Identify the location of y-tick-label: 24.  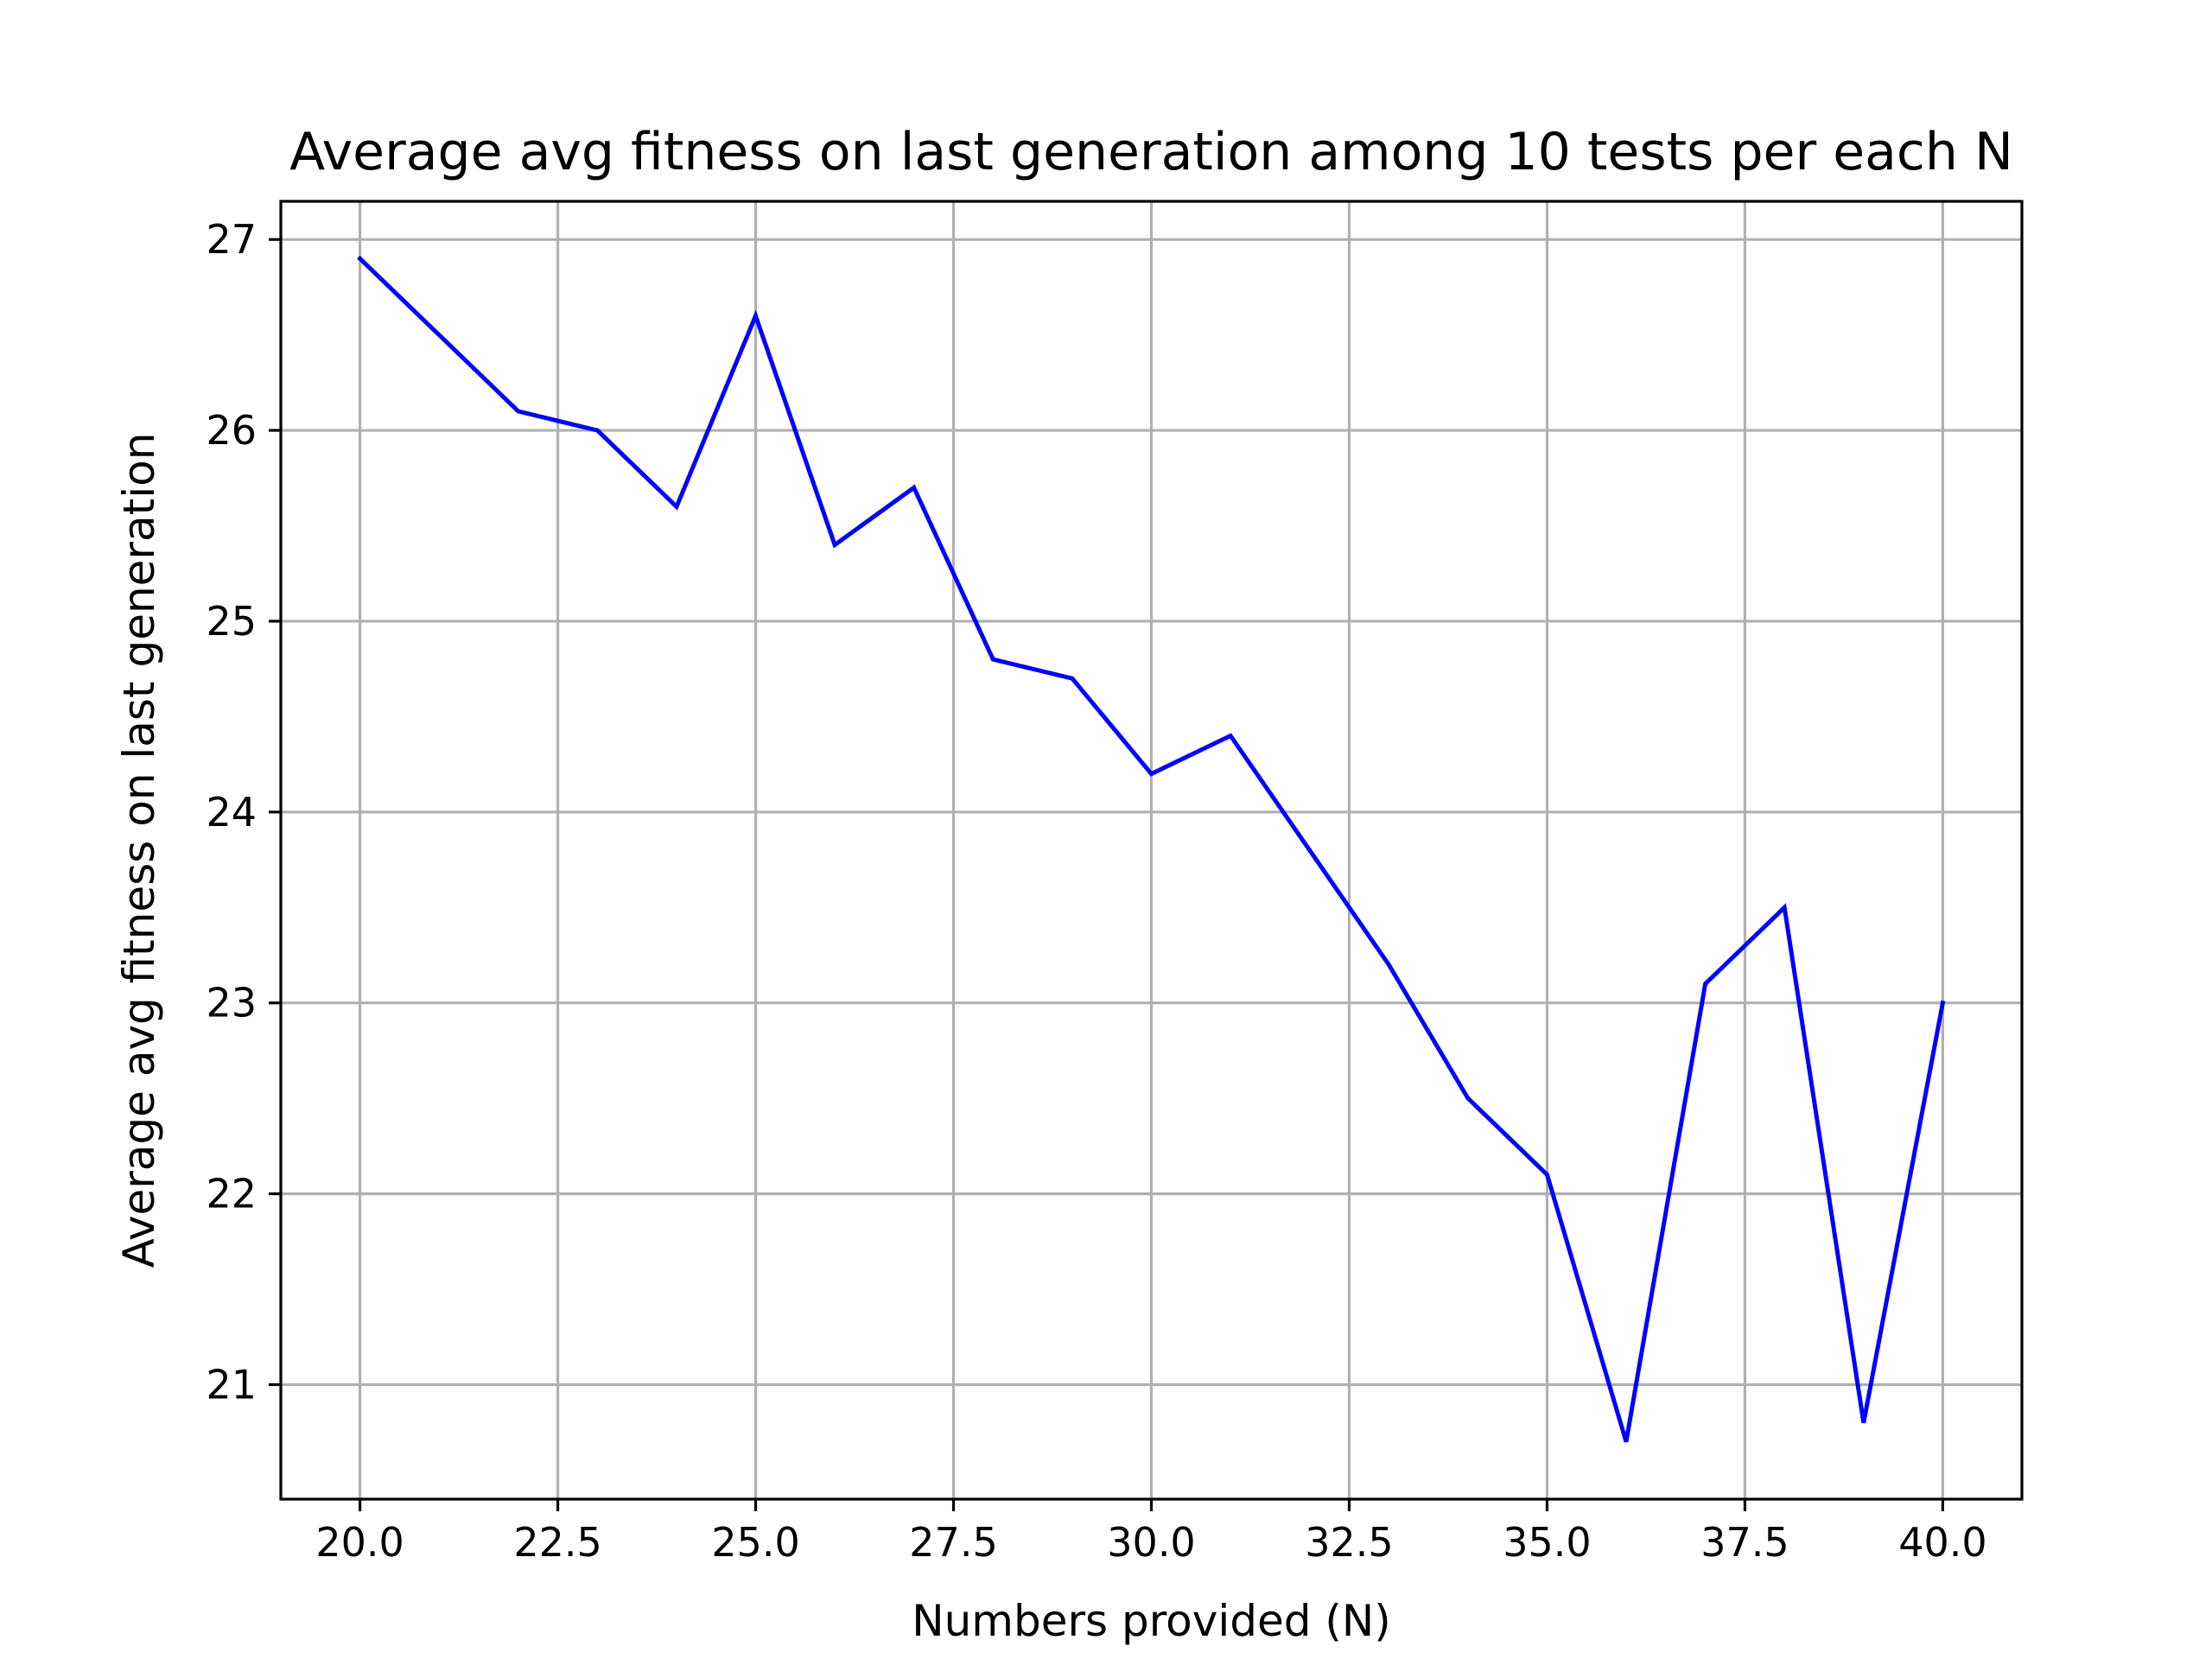
(232, 812).